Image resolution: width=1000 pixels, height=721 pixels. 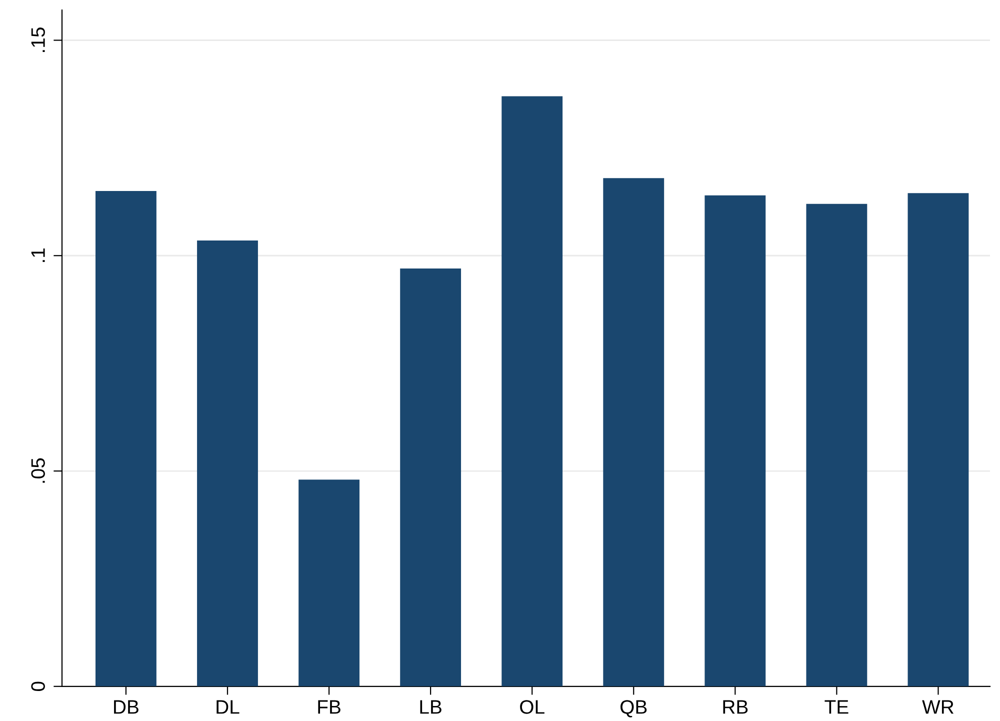 What do you see at coordinates (735, 707) in the screenshot?
I see `x-tick-label: RB` at bounding box center [735, 707].